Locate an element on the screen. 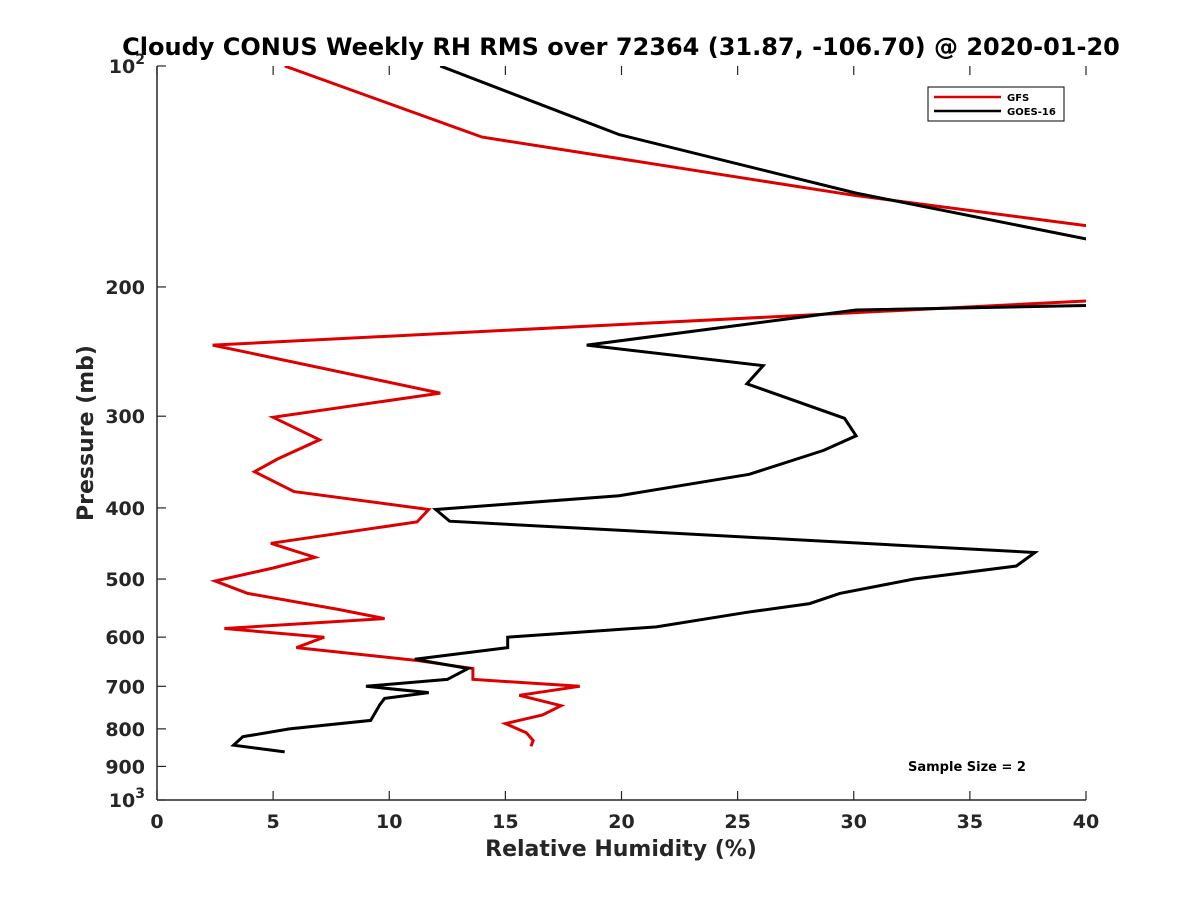 This screenshot has height=900, width=1200. y-tick-label: 10³ is located at coordinates (127, 799).